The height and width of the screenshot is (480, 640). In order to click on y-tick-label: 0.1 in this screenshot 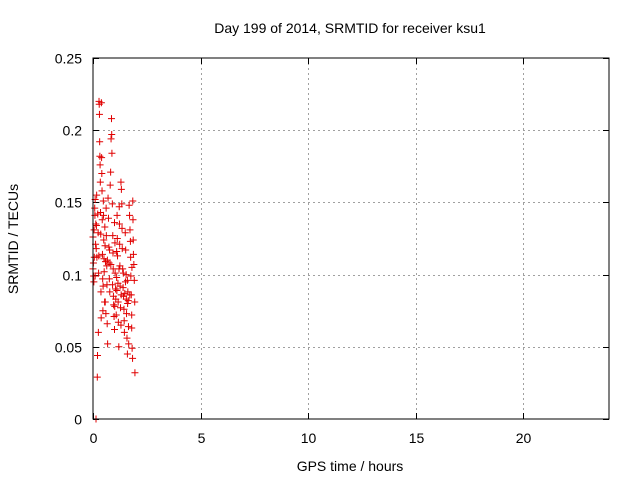, I will do `click(73, 276)`.